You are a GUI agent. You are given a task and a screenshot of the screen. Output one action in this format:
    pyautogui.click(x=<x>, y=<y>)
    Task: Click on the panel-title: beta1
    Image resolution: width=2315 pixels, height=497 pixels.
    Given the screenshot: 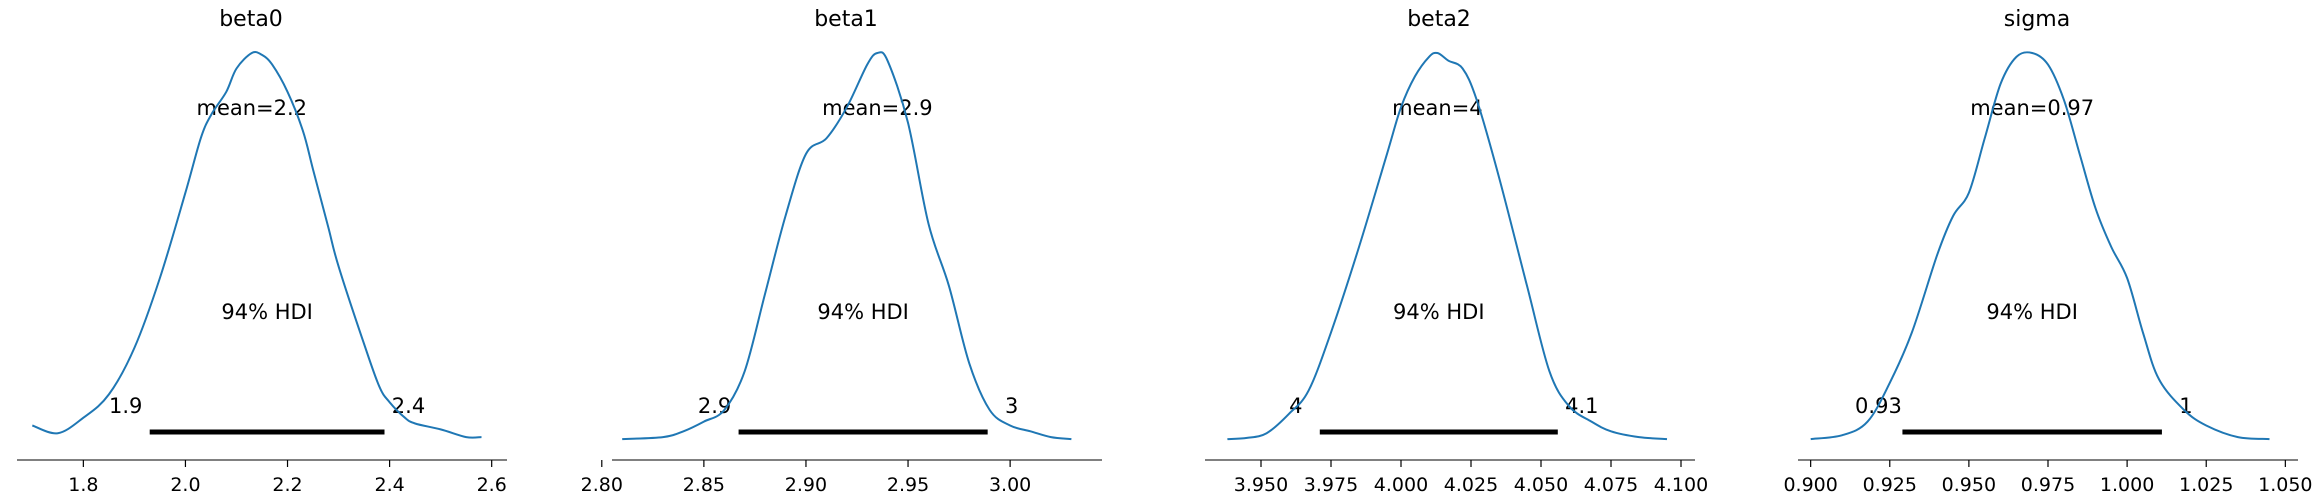 What is the action you would take?
    pyautogui.click(x=846, y=19)
    